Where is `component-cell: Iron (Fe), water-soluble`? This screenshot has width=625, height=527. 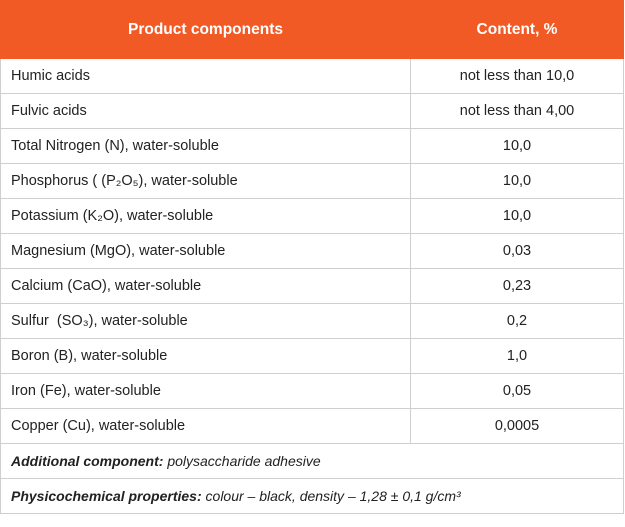 component-cell: Iron (Fe), water-soluble is located at coordinates (205, 391).